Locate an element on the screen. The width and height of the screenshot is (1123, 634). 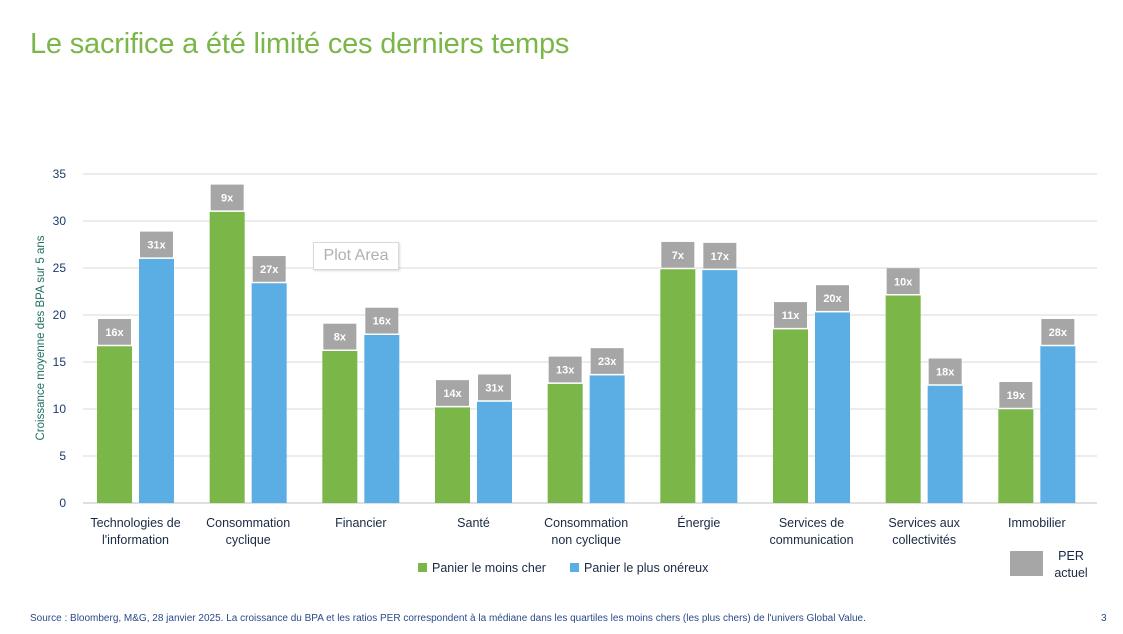
y-axis-label: Croissance moyenne des BPA sur 5 ans is located at coordinates (41, 337).